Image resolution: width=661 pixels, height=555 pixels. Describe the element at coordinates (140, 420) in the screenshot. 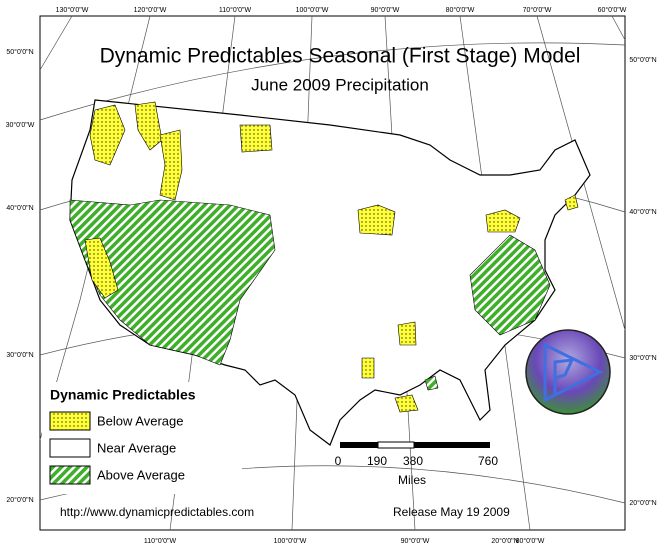

I see `legend-label: Below Average` at that location.